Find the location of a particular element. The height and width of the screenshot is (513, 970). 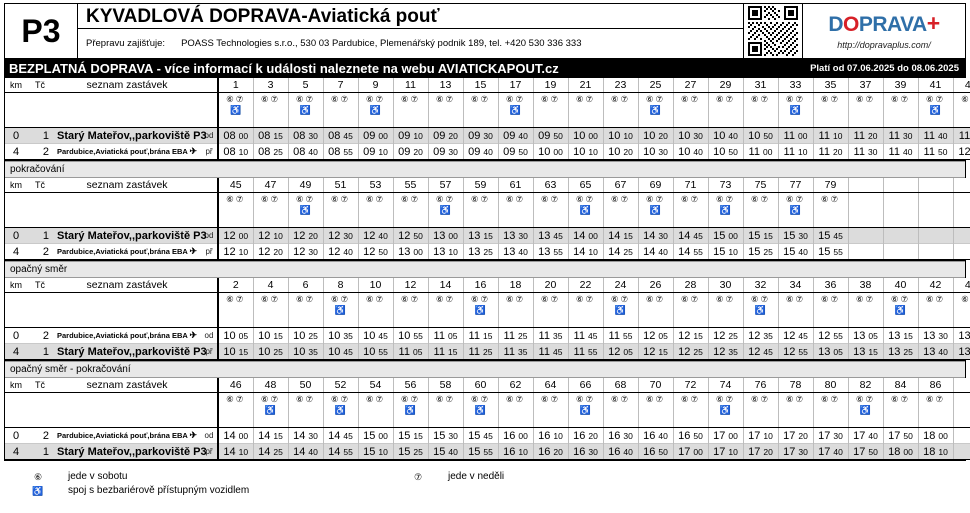

time-cell: 15 45 is located at coordinates (830, 235).